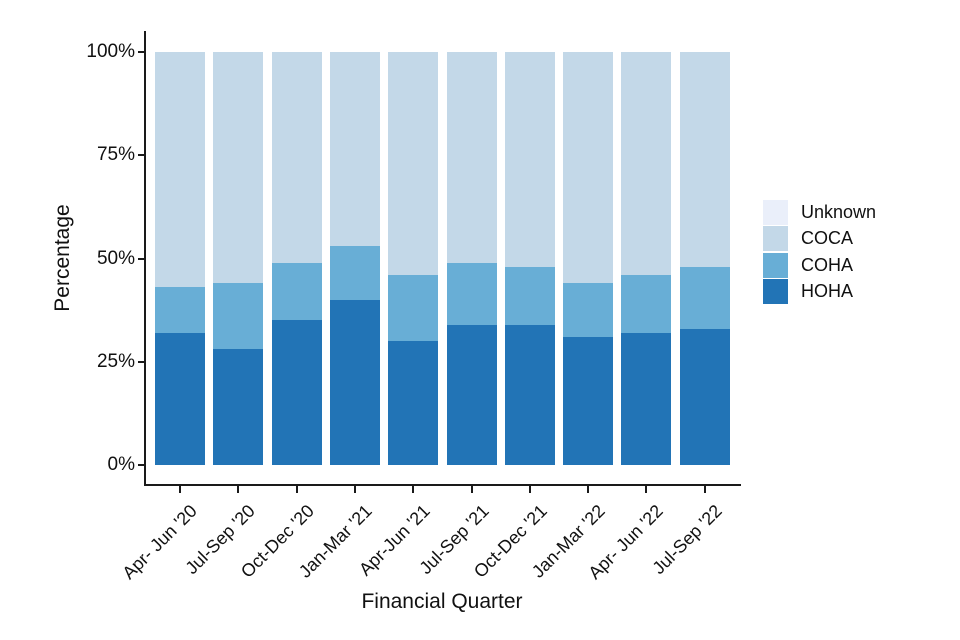  What do you see at coordinates (775, 239) in the screenshot?
I see `legend-swatch-coca` at bounding box center [775, 239].